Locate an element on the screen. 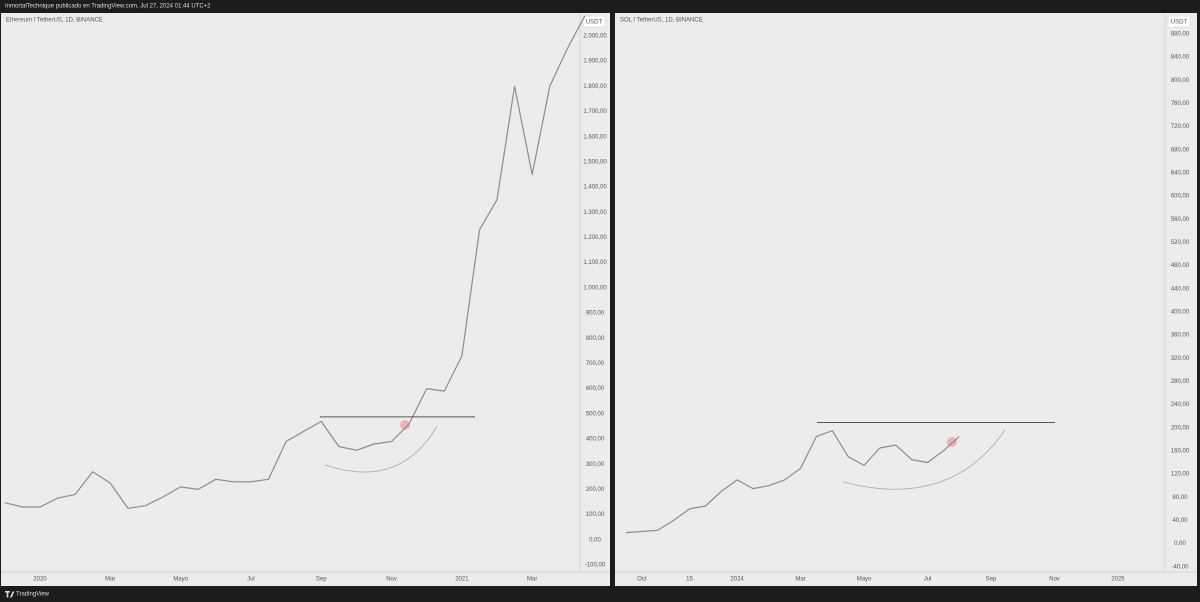  y-tick-label: 840,00 is located at coordinates (1180, 58).